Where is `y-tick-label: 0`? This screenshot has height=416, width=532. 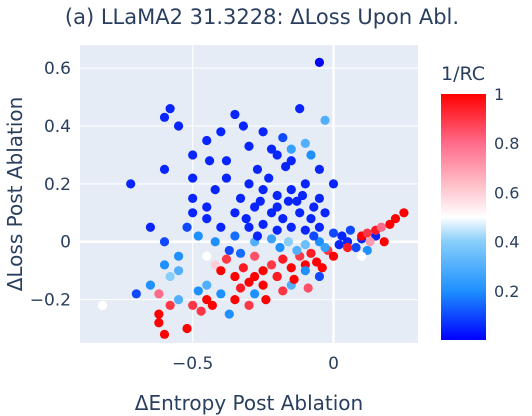
y-tick-label: 0 is located at coordinates (65, 243).